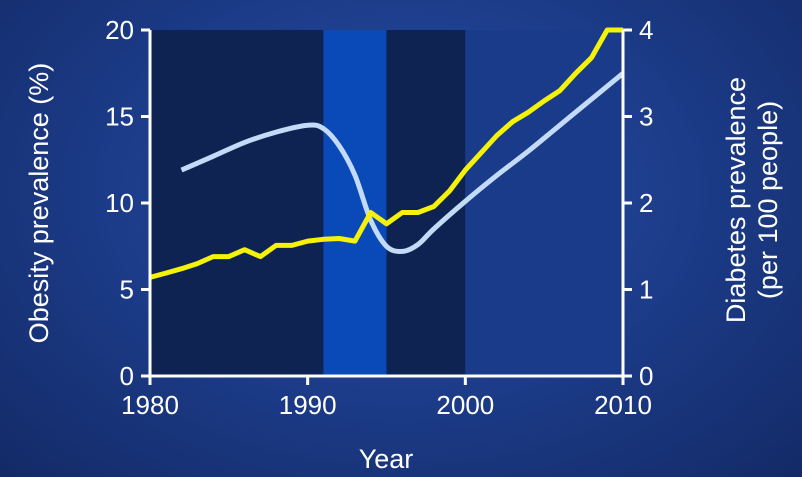 The height and width of the screenshot is (477, 802). What do you see at coordinates (119, 30) in the screenshot?
I see `left-y-tick-label: 20` at bounding box center [119, 30].